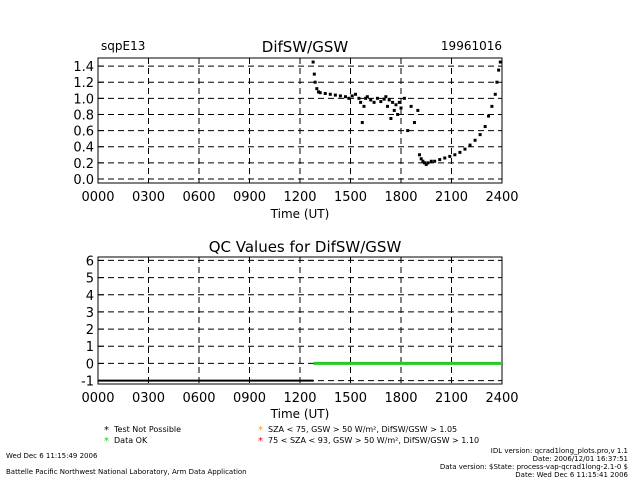 The height and width of the screenshot is (480, 640). I want to click on top-y-tick-label: 1.0, so click(83, 99).